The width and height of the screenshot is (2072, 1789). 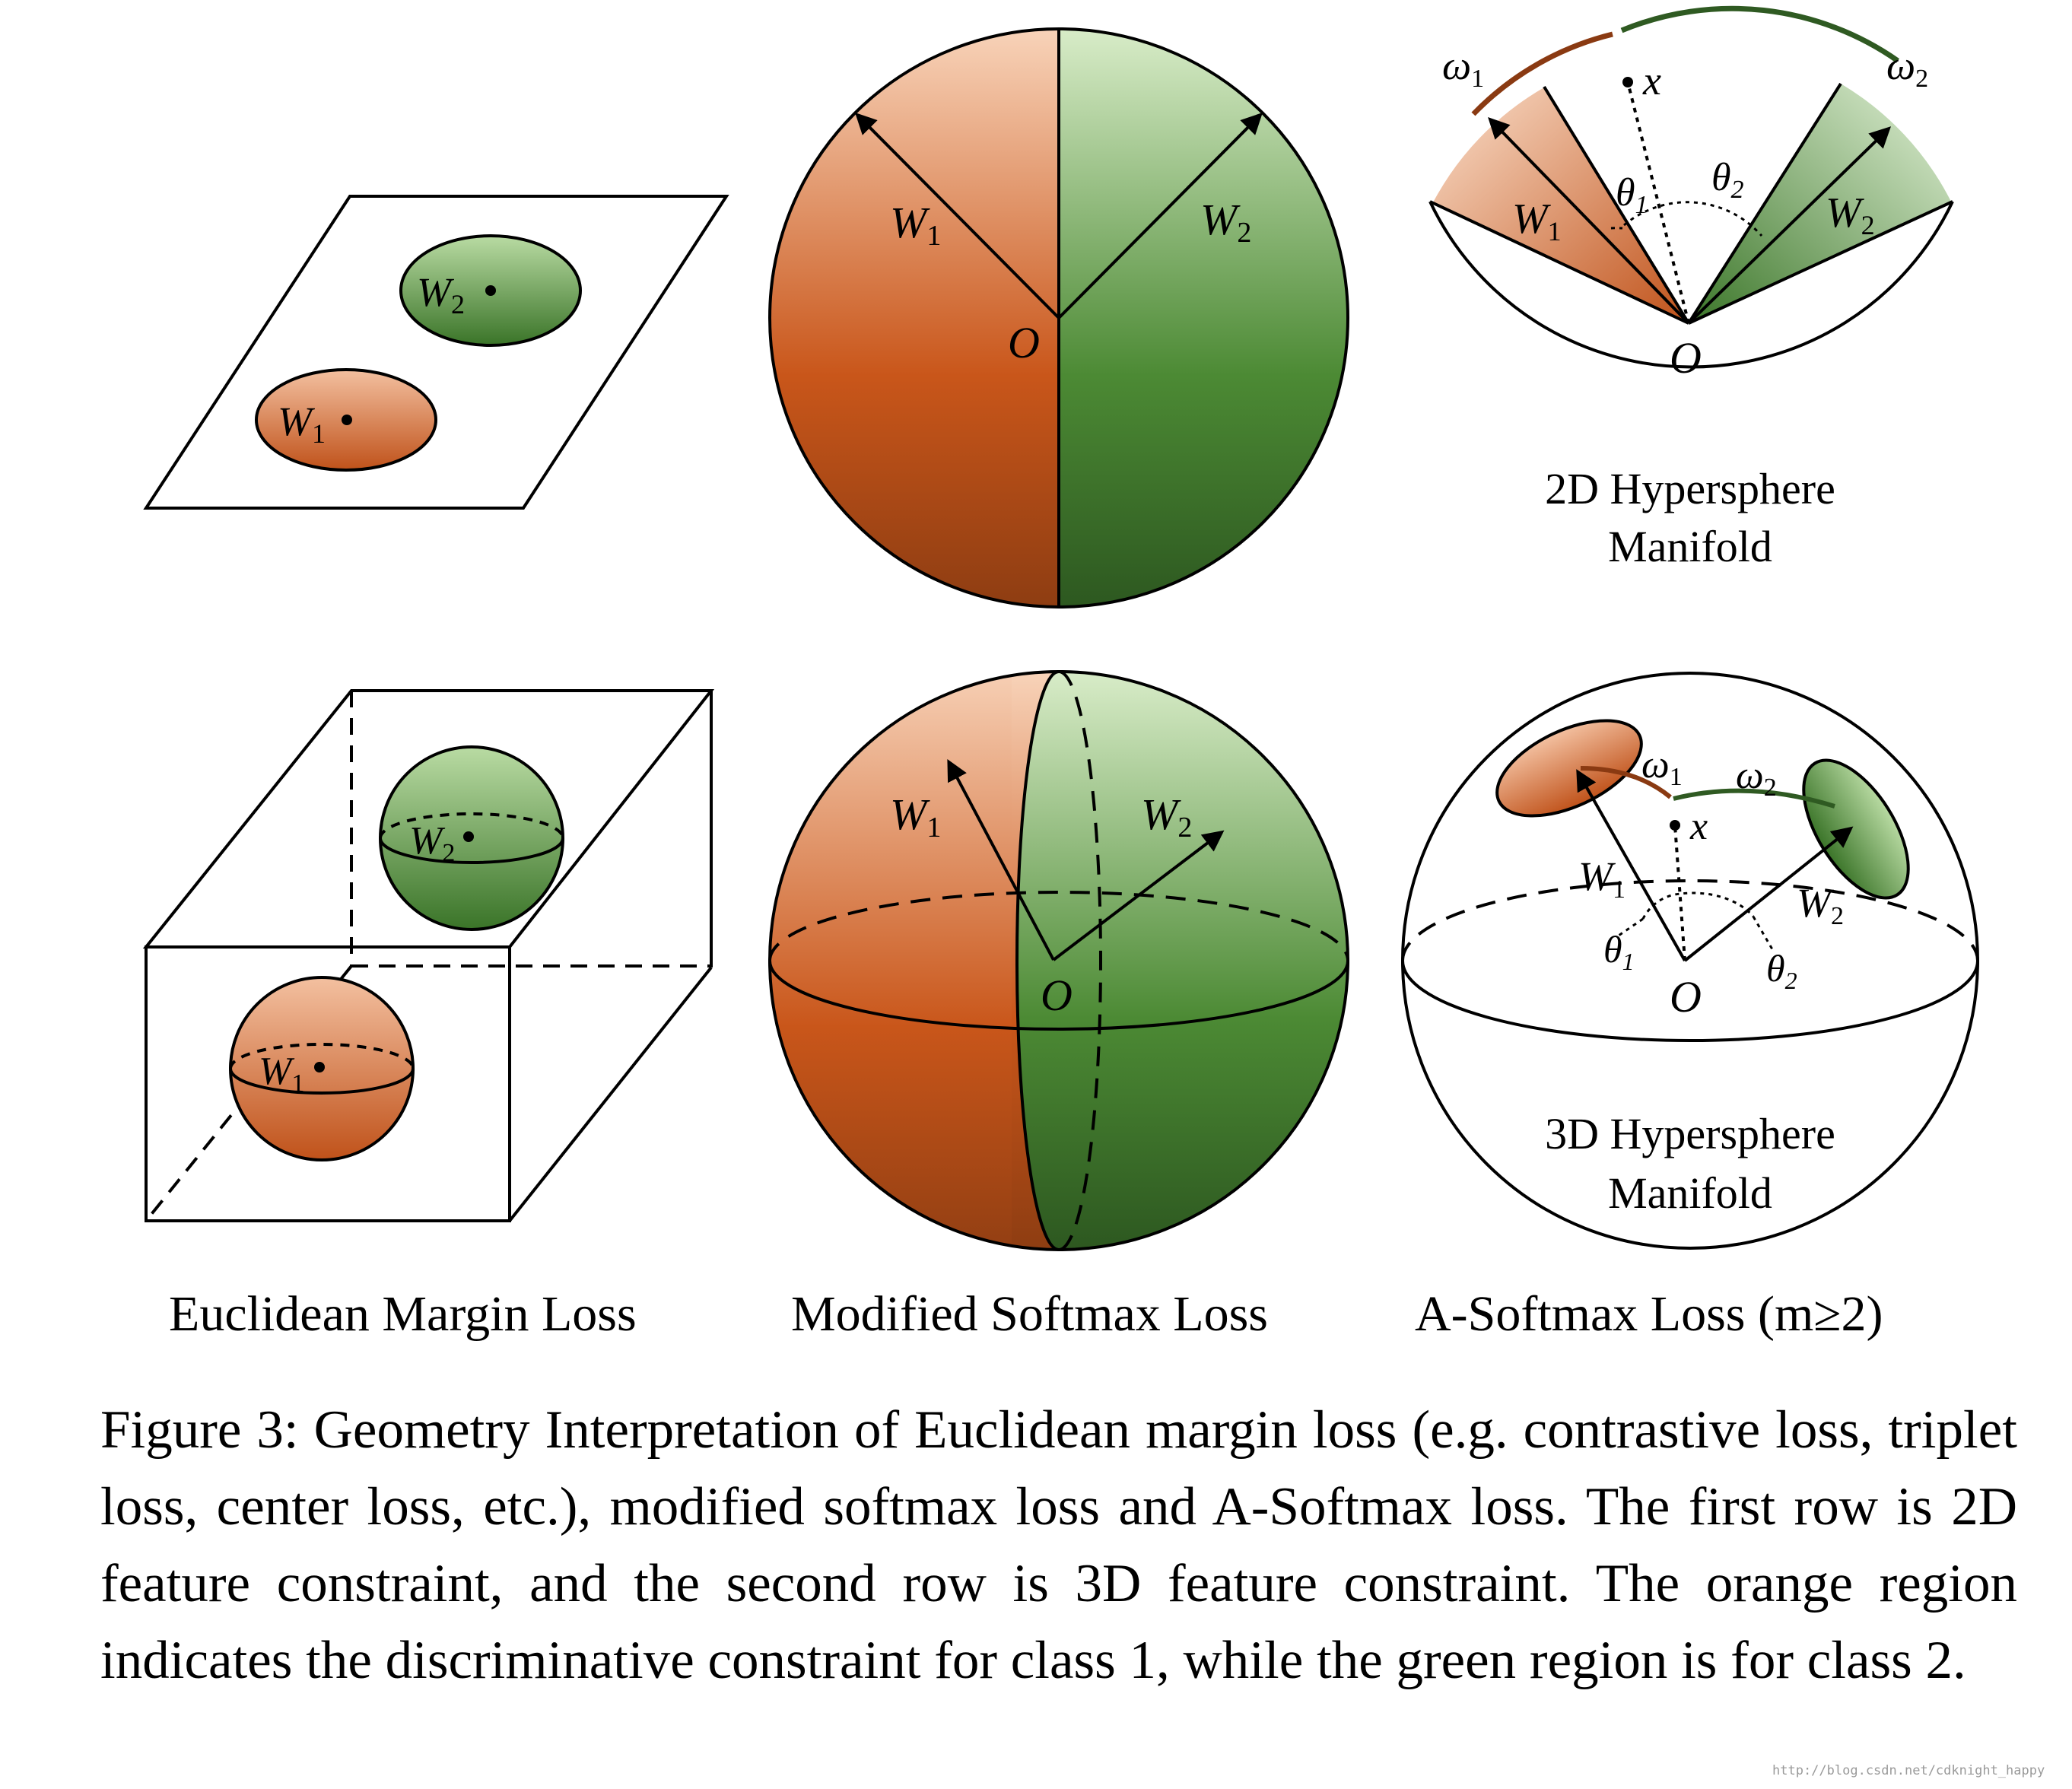 I want to click on class1-center-dot, so click(x=347, y=420).